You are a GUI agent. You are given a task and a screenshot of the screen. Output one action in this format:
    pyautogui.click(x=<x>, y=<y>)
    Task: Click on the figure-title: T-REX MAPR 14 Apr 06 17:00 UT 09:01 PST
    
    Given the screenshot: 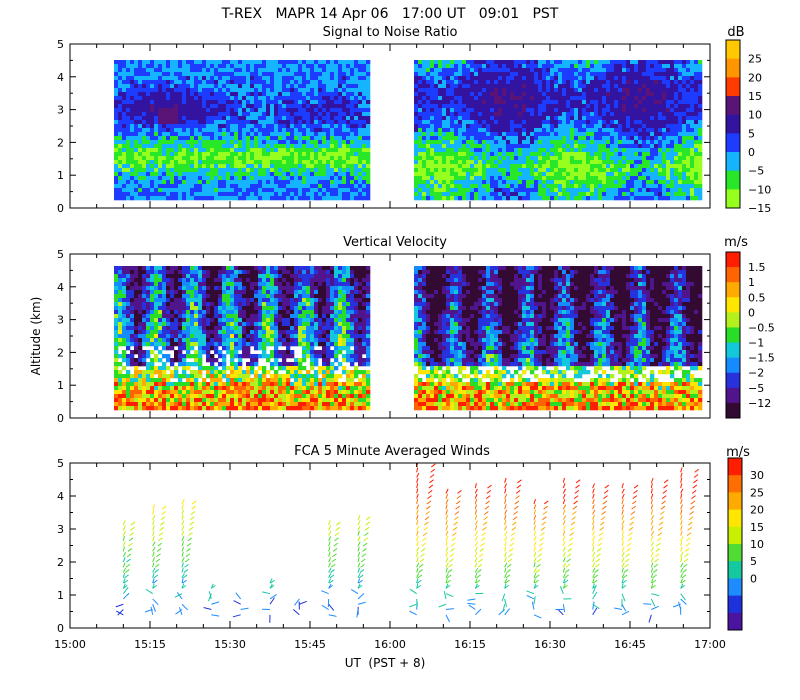 What is the action you would take?
    pyautogui.click(x=390, y=14)
    